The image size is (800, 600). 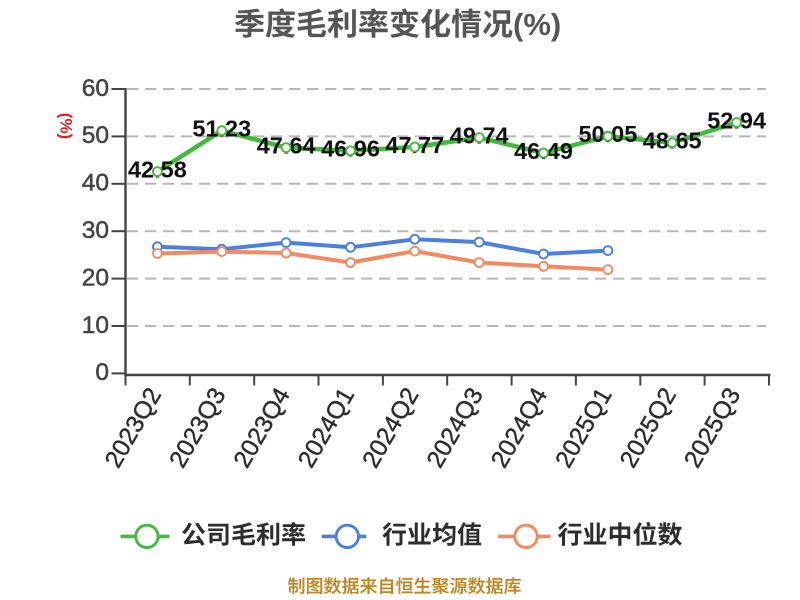 What do you see at coordinates (198, 428) in the screenshot?
I see `svg-text: 2023Q3` at bounding box center [198, 428].